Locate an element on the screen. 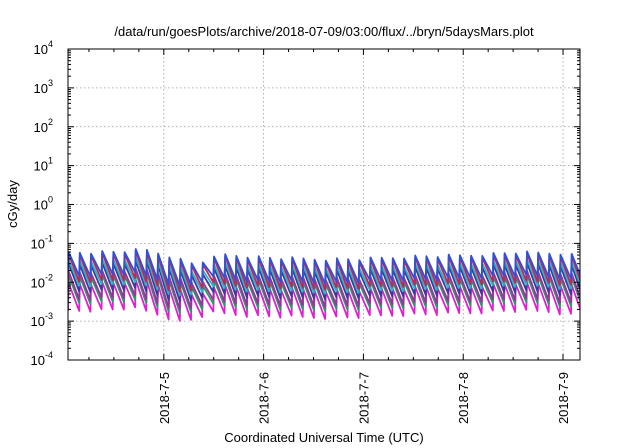  x-tick-label: 2018-7-9 is located at coordinates (563, 398).